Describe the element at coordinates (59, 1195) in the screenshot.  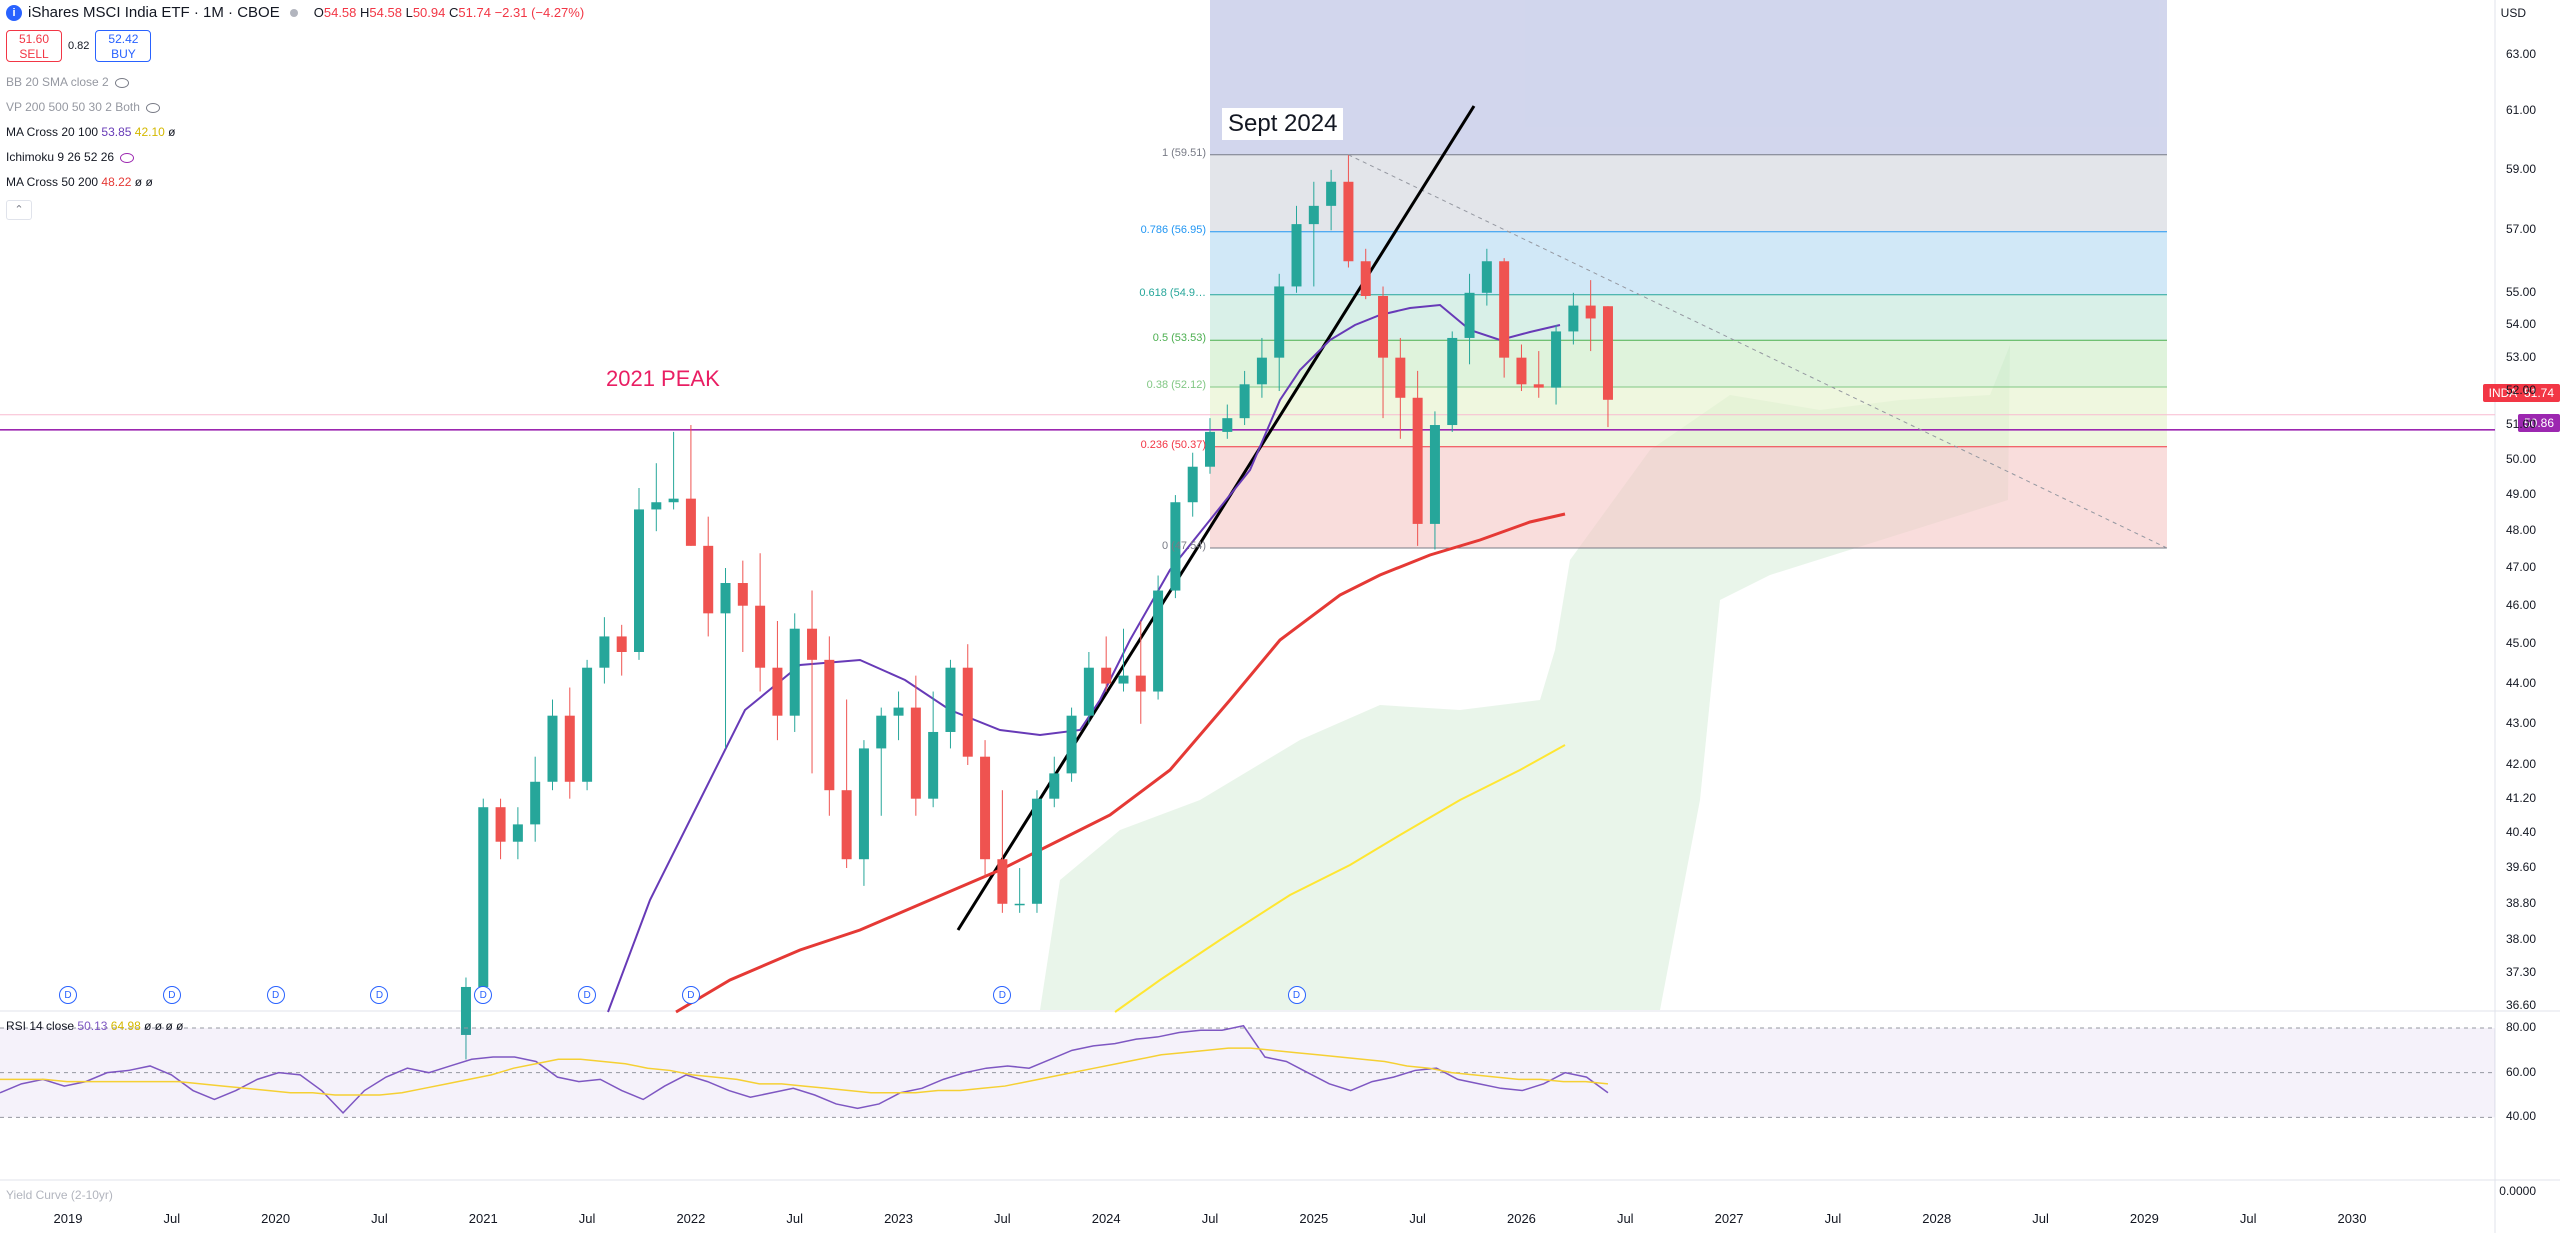
I see `yield-curve-legend: Yield Curve (2-10yr)` at that location.